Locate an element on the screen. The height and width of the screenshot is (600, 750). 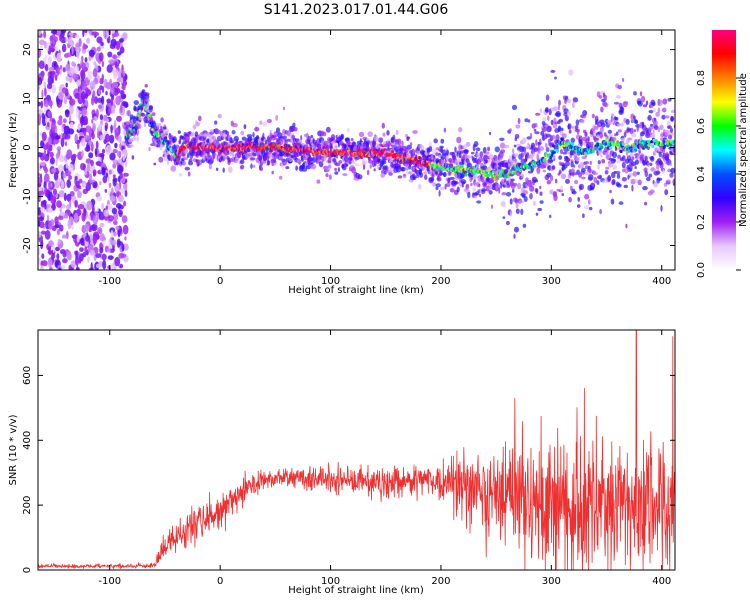
x-tick-label: 300 is located at coordinates (551, 581).